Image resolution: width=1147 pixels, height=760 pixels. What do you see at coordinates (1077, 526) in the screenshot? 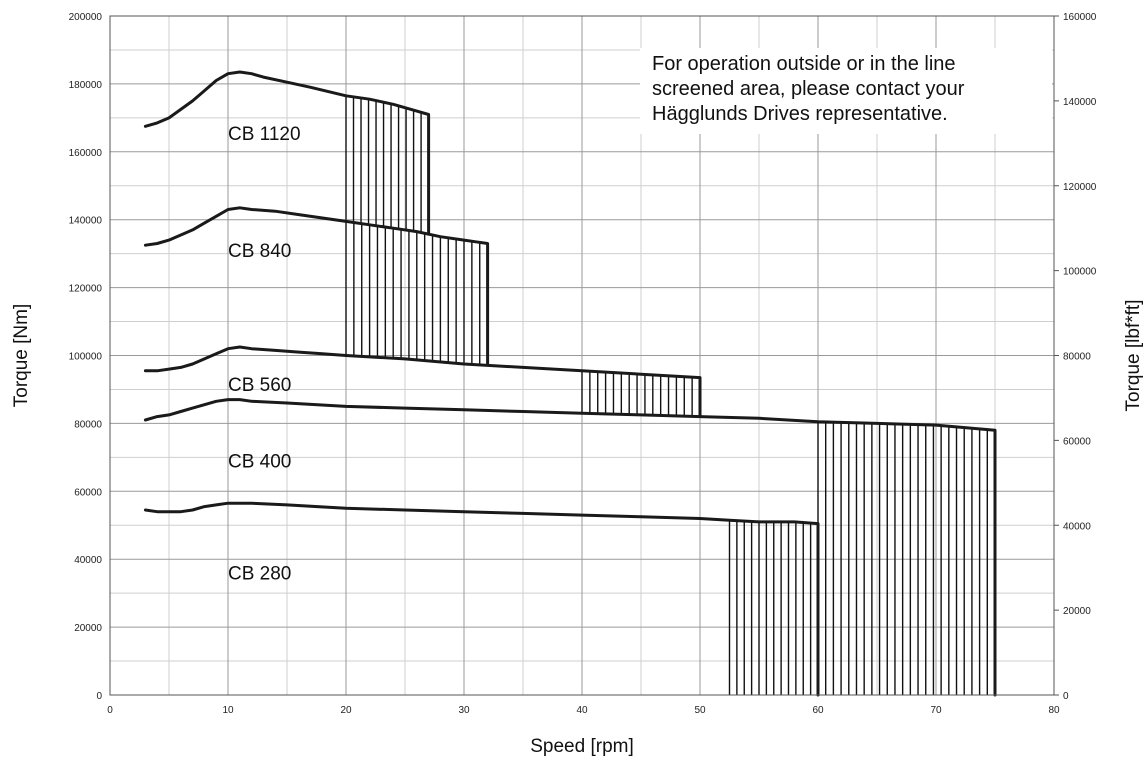
I see `y2-tick-label: 40000` at bounding box center [1077, 526].